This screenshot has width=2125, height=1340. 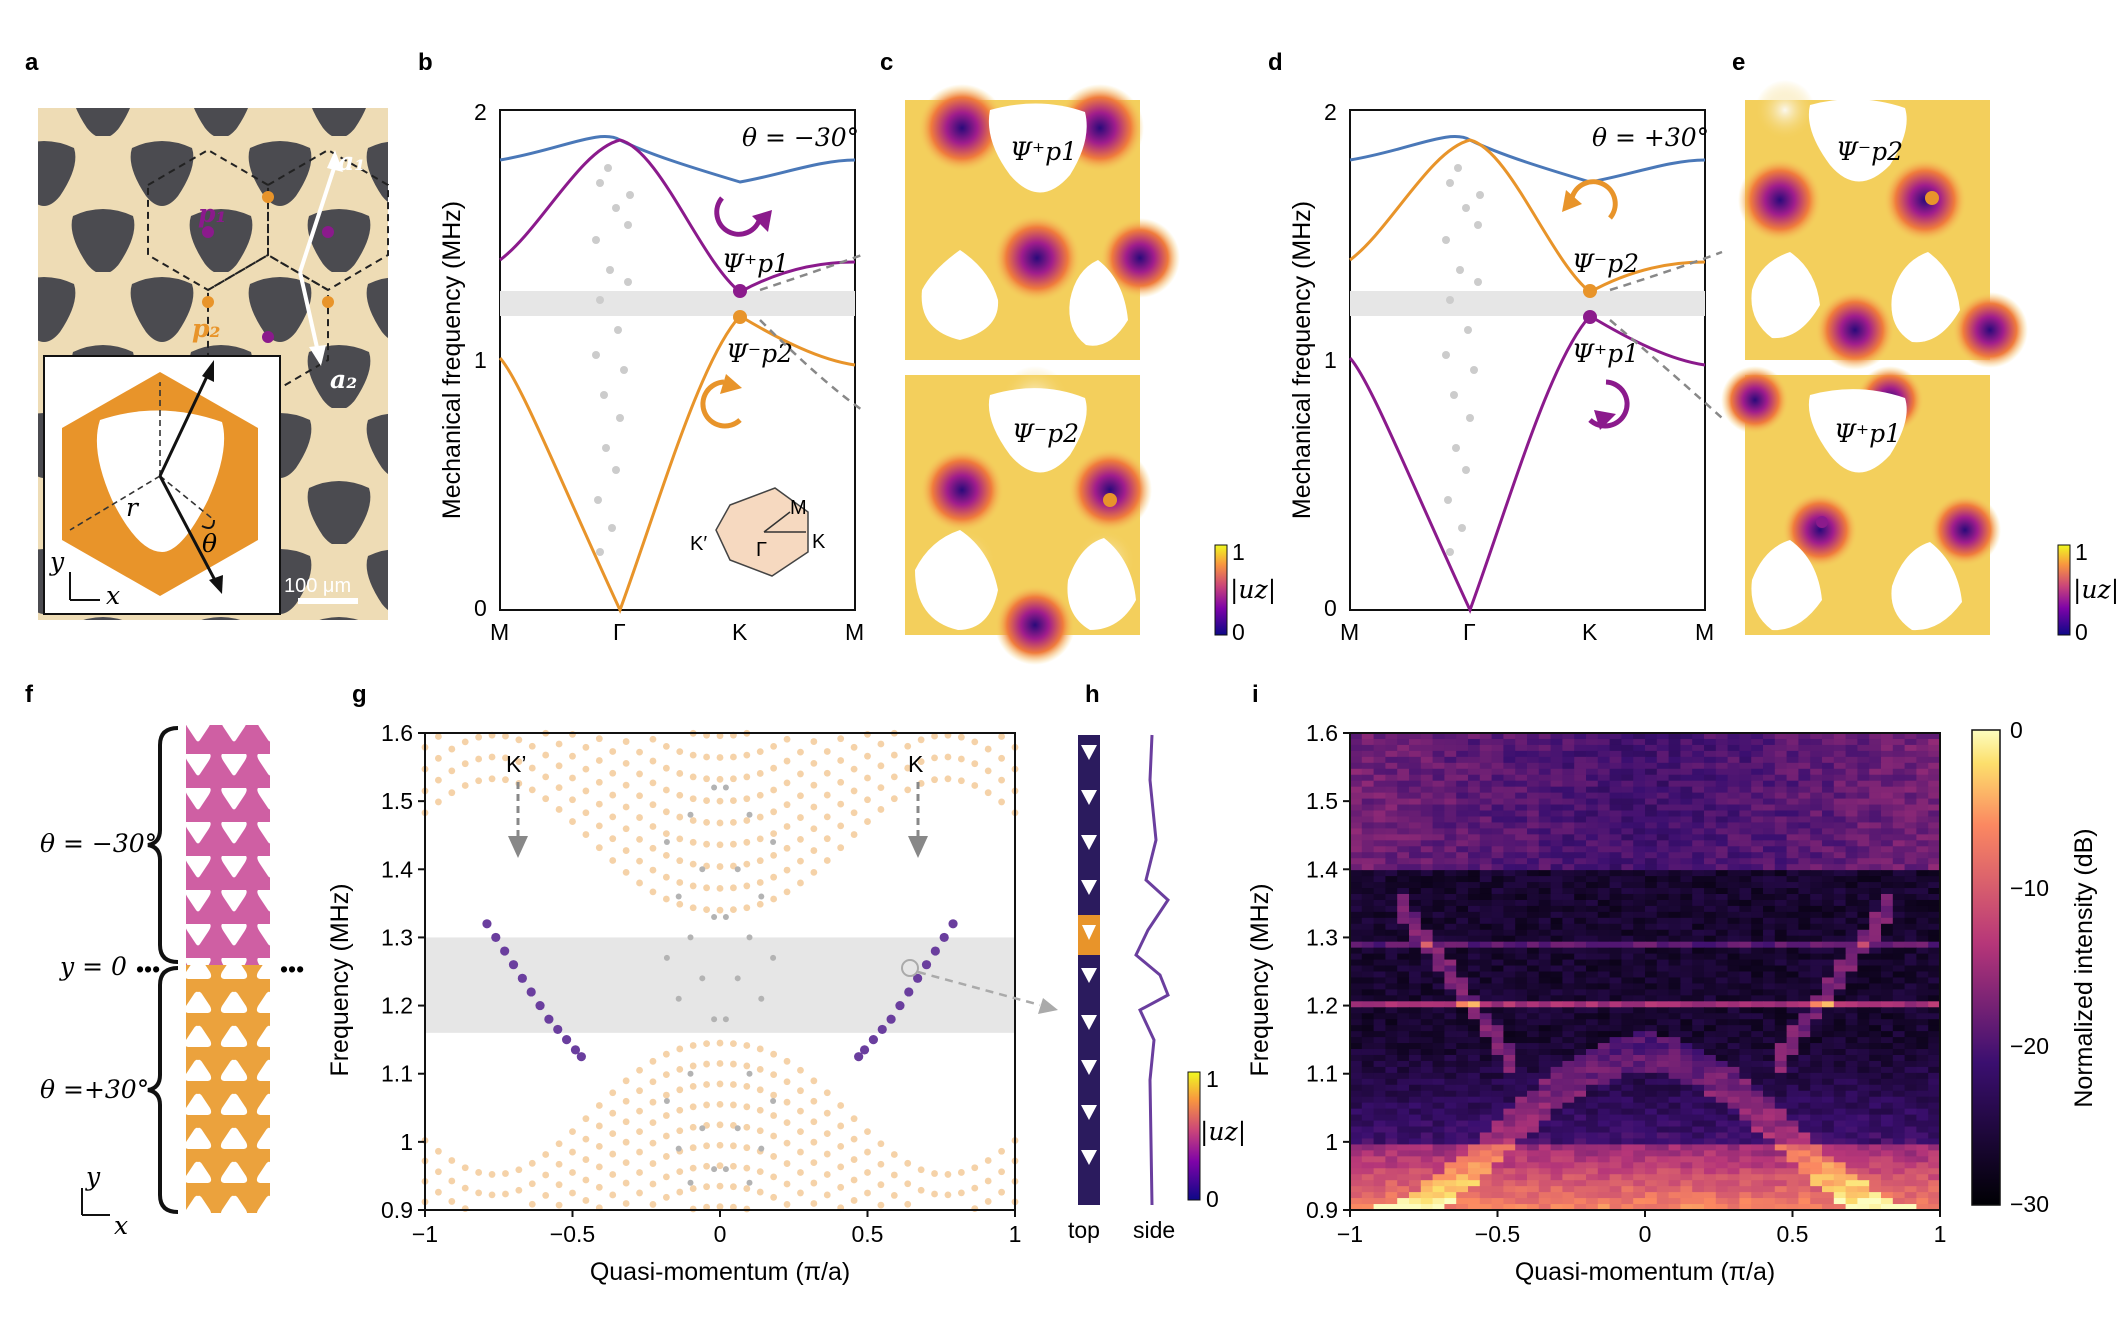 What do you see at coordinates (1666, 271) in the screenshot?
I see `dashed-arrow` at bounding box center [1666, 271].